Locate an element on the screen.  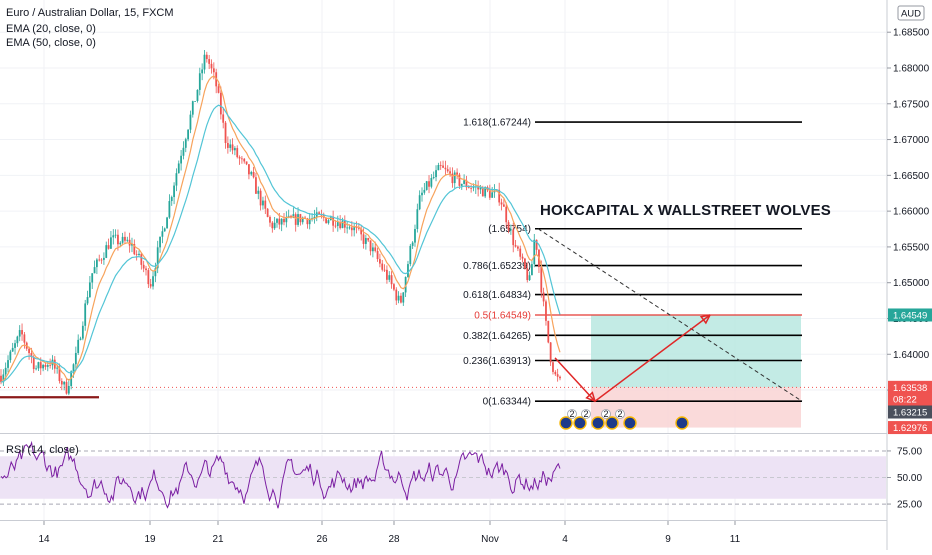
headline-annotation: HOKCAPITAL X WALLSTREET WOLVES is located at coordinates (685, 210).